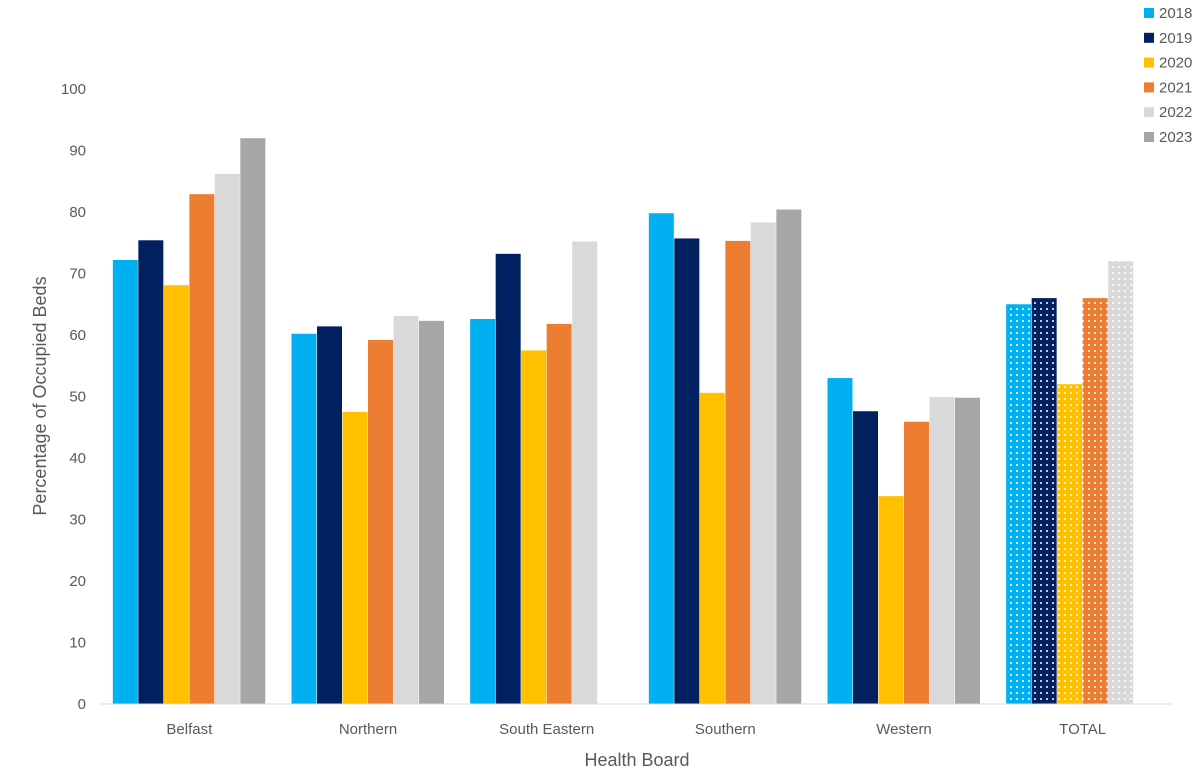  Describe the element at coordinates (1044, 501) in the screenshot. I see `bar-total-2019` at that location.